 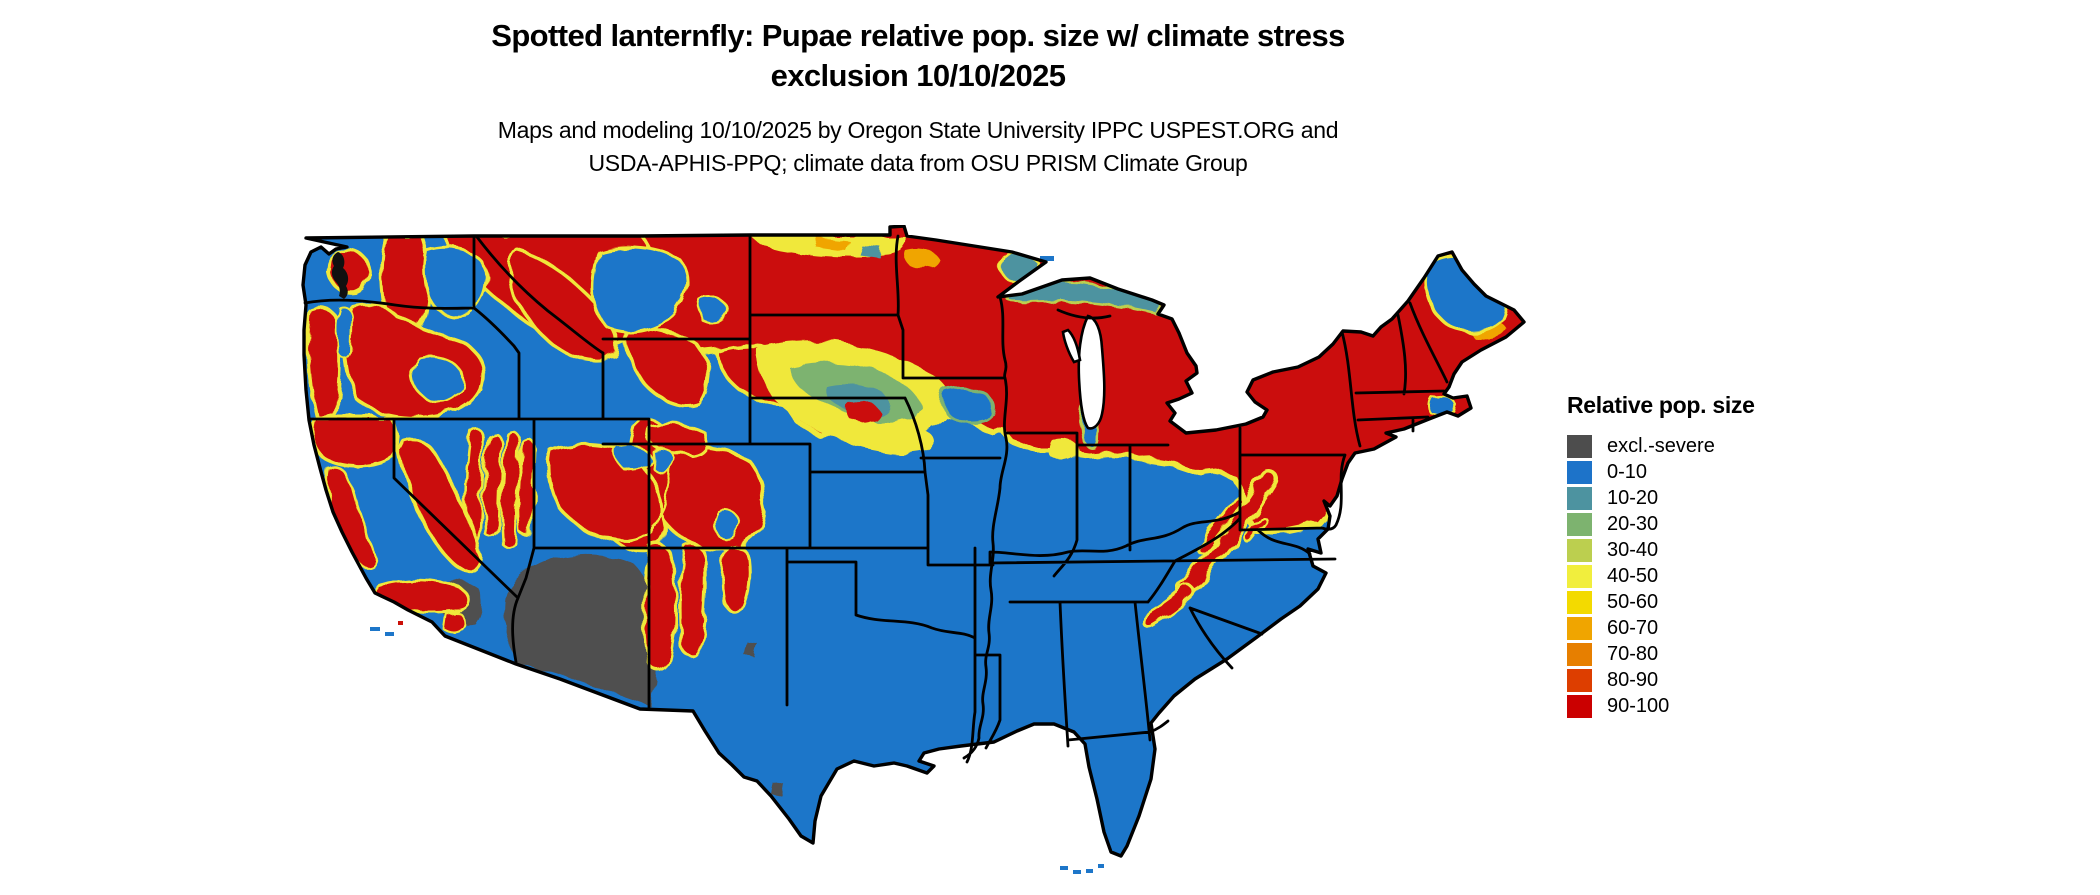 What do you see at coordinates (1661, 654) in the screenshot?
I see `legend-item-70-80: 70-80` at bounding box center [1661, 654].